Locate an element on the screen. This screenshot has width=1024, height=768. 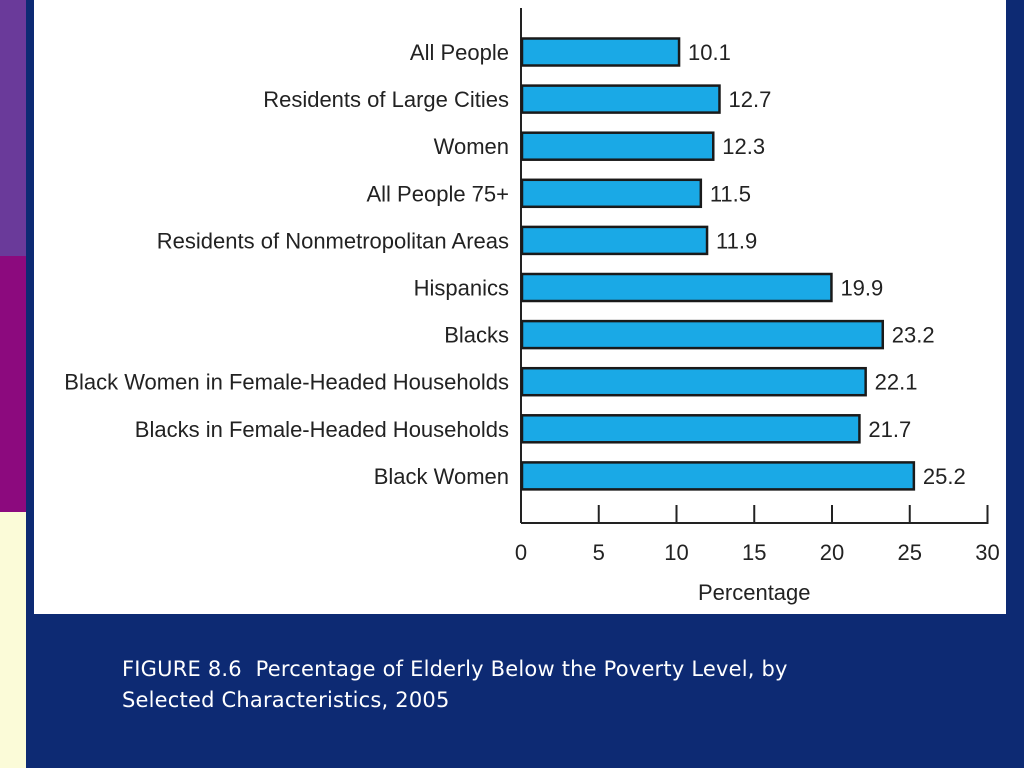
category-label: Residents of Large Cities is located at coordinates (386, 99).